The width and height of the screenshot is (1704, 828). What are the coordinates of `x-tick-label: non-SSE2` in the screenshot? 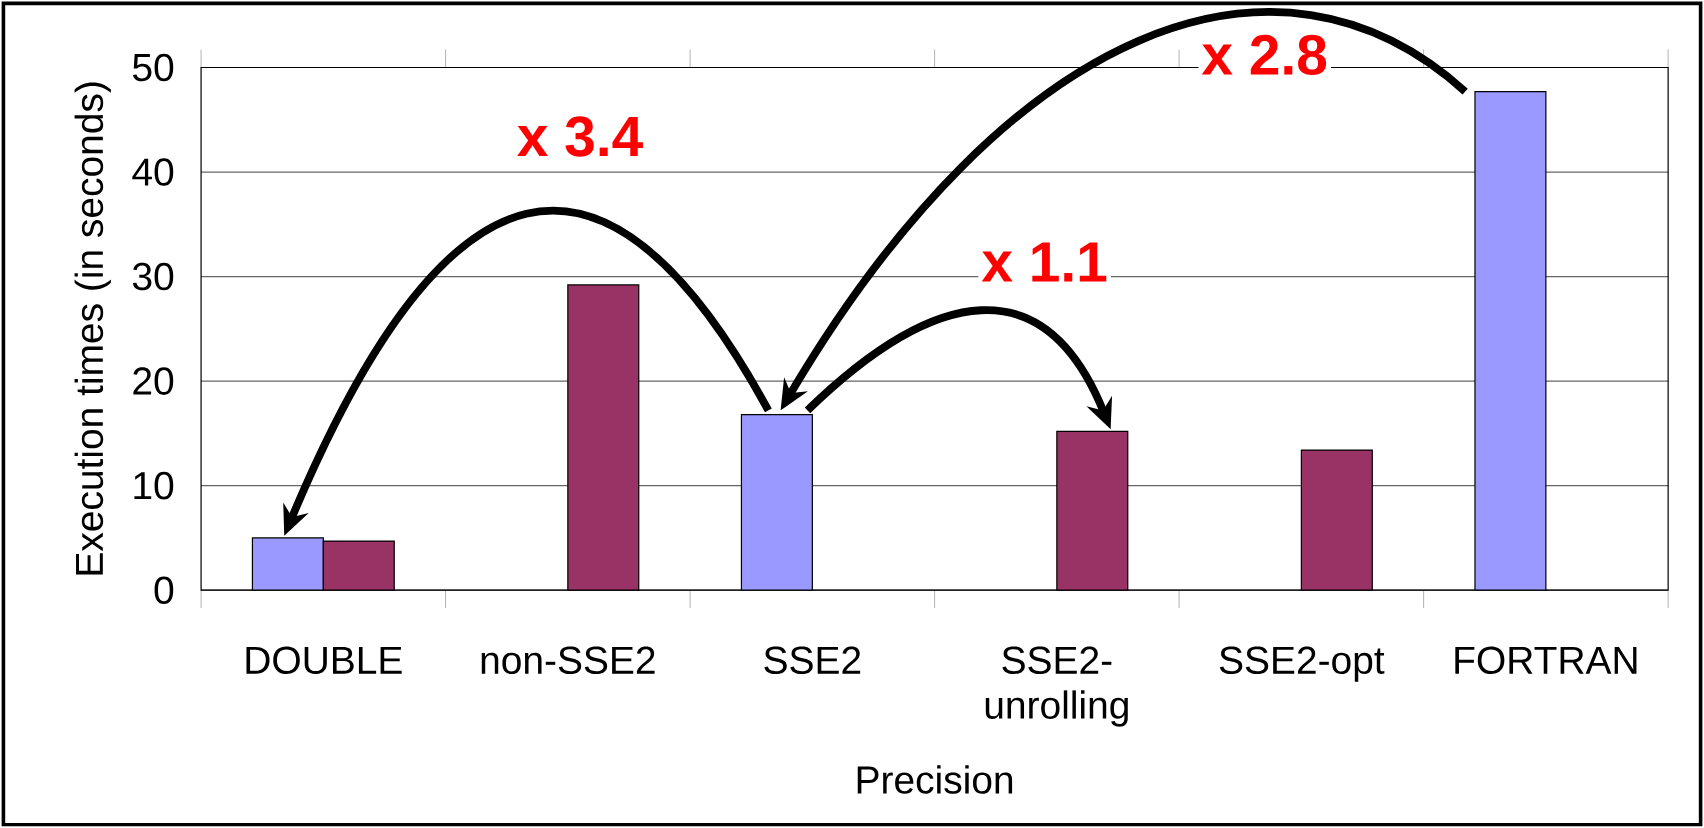 It's located at (568, 660).